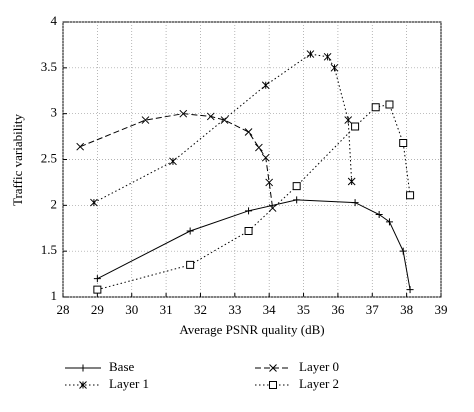 The height and width of the screenshot is (412, 474). Describe the element at coordinates (54, 295) in the screenshot. I see `y-tick-label: 1` at that location.